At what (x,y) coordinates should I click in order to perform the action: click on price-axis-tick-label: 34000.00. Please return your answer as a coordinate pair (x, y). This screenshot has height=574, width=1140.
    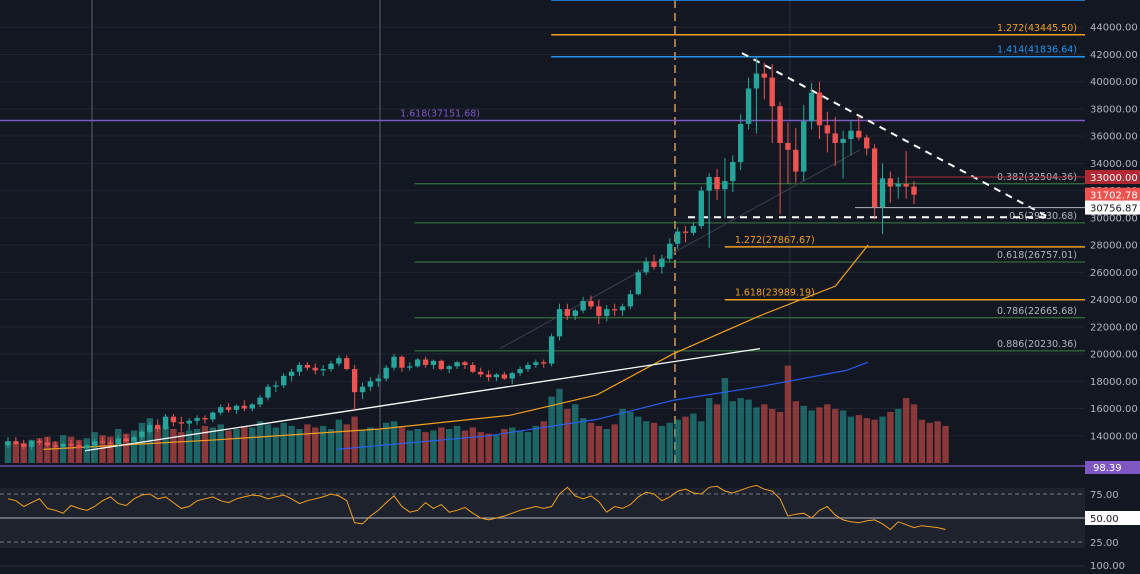
    Looking at the image, I should click on (1114, 164).